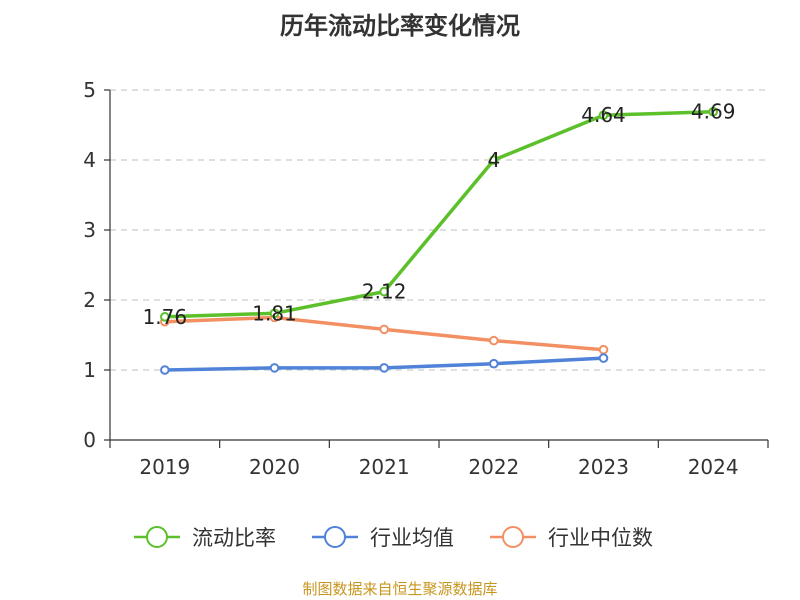  I want to click on series-2-point-2023, so click(603, 349).